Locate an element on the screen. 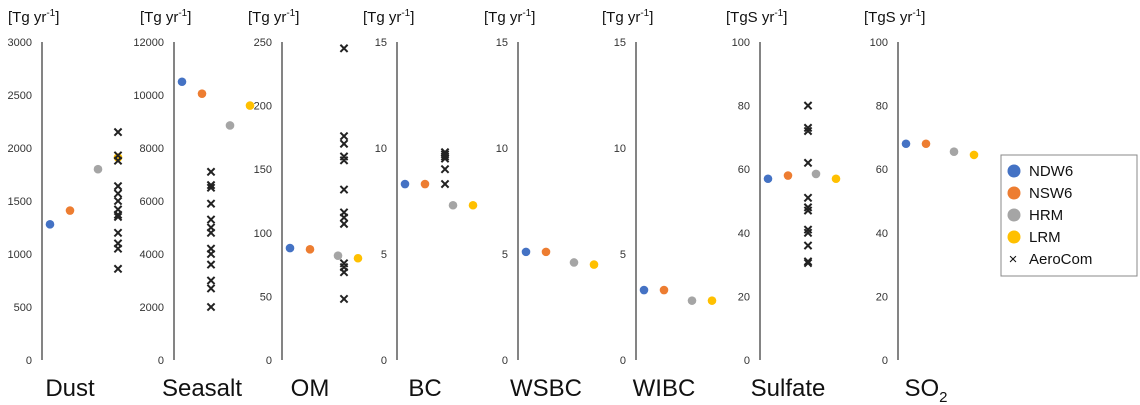  panel-title-main: BC is located at coordinates (424, 388).